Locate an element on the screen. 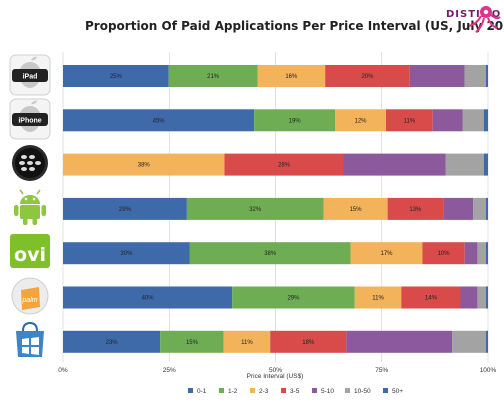  x-axis-label: Price Interval (US$) is located at coordinates (275, 376).